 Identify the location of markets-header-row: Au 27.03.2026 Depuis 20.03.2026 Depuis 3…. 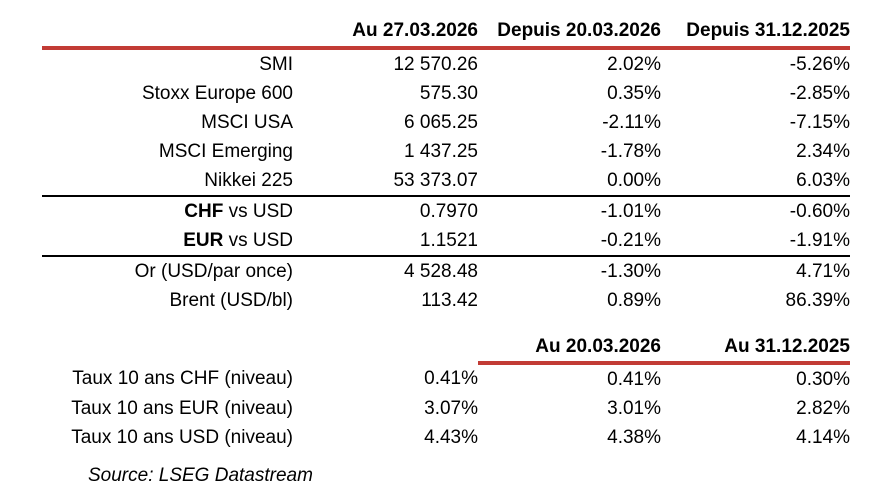
(446, 33).